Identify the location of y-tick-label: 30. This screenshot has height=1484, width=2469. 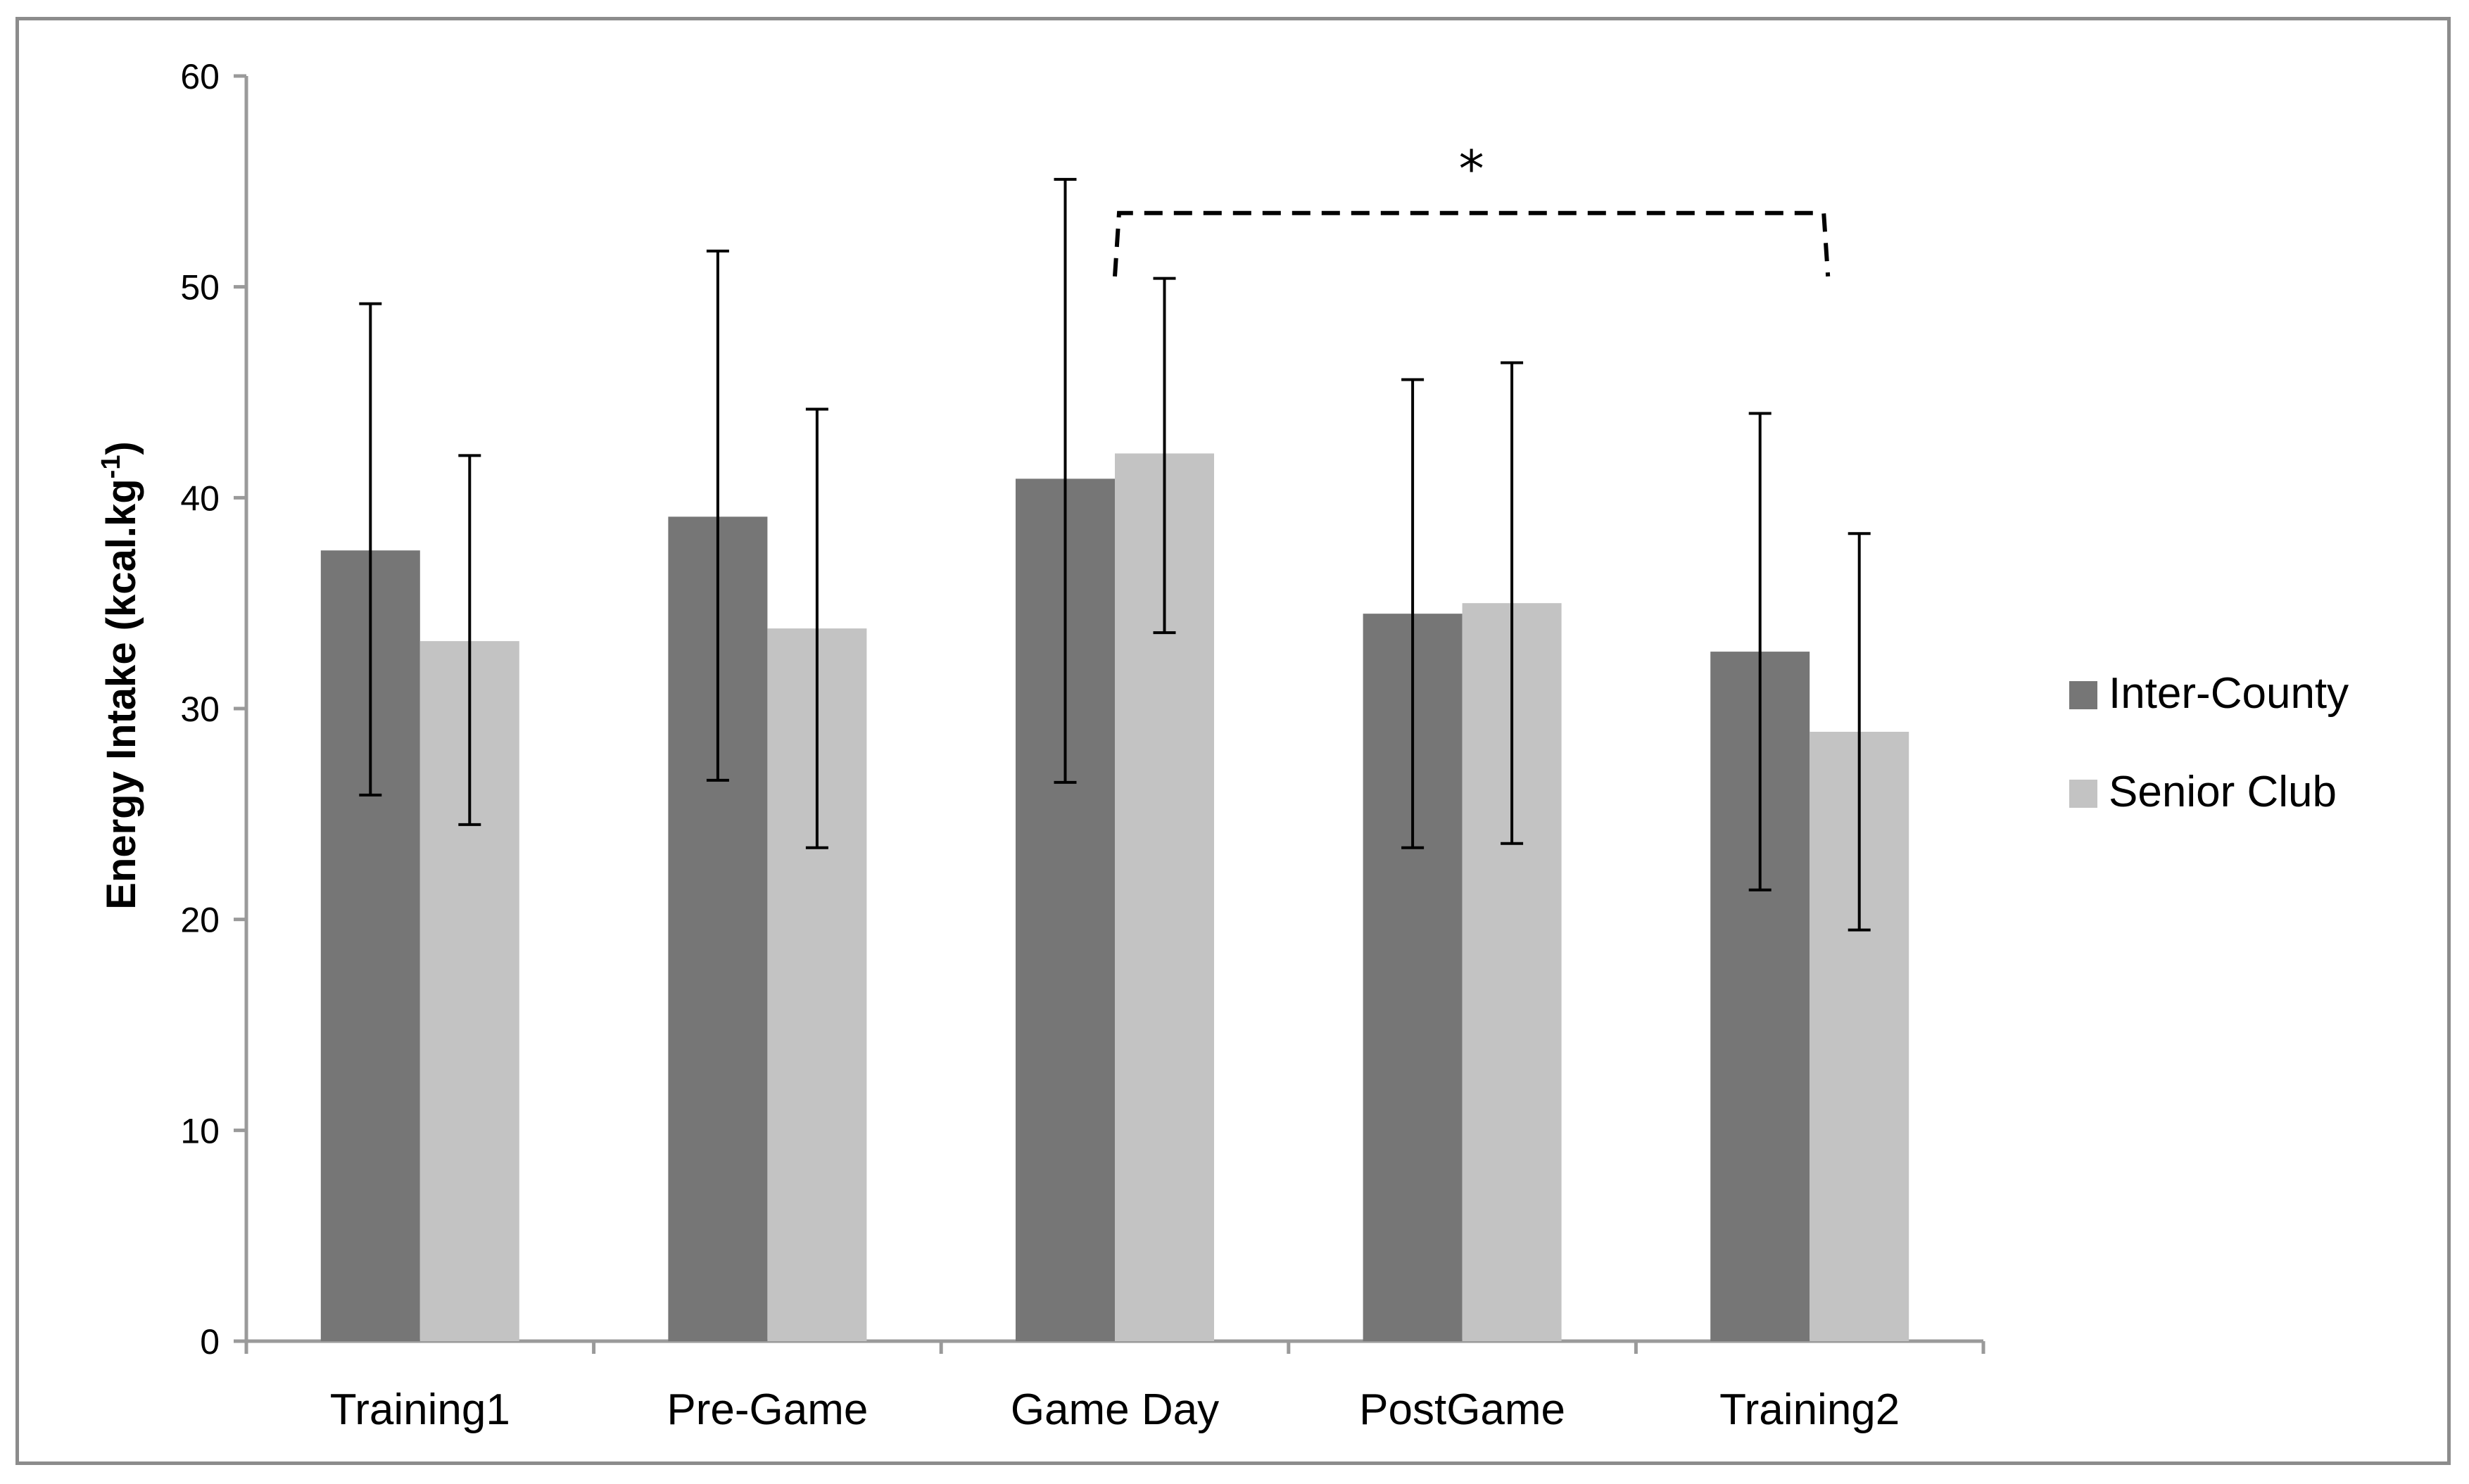
(200, 709).